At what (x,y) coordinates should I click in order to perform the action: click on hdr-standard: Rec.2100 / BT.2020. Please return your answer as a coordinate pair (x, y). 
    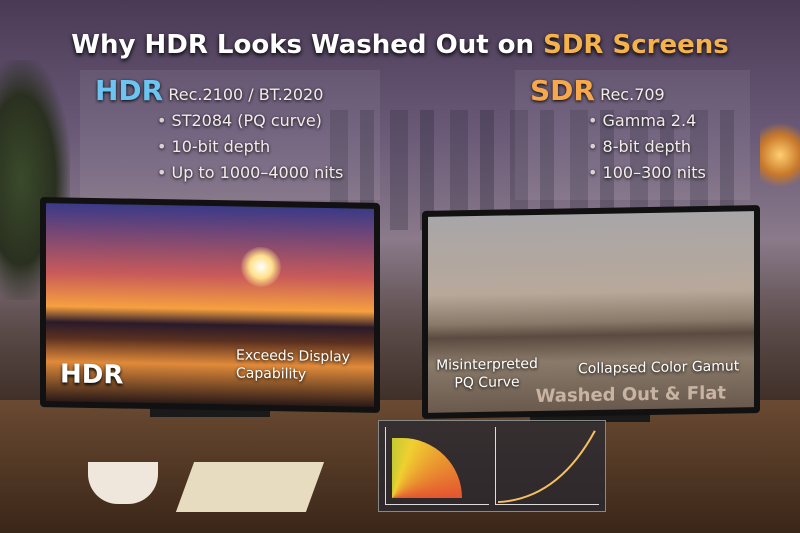
    Looking at the image, I should click on (246, 94).